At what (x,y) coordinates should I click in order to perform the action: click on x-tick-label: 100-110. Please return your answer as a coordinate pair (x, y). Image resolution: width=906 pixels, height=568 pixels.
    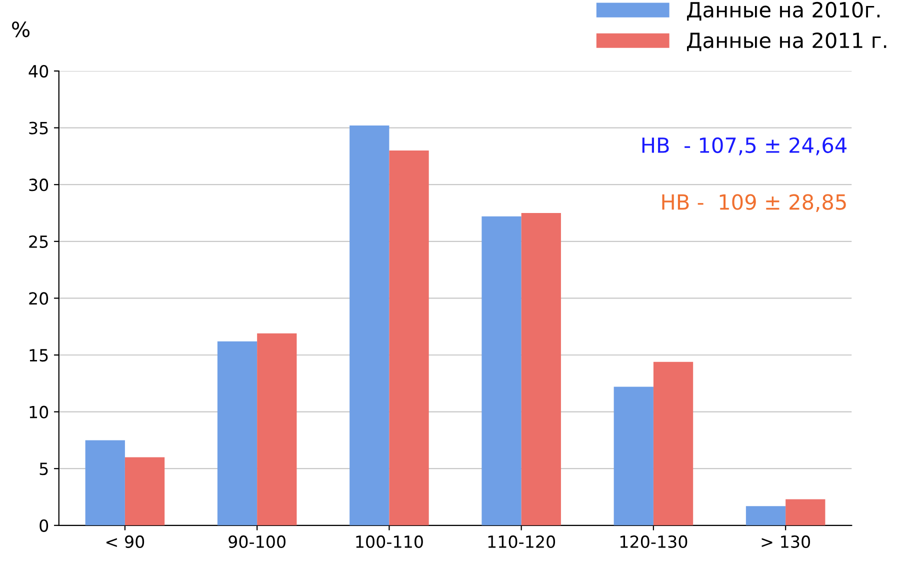
    Looking at the image, I should click on (389, 541).